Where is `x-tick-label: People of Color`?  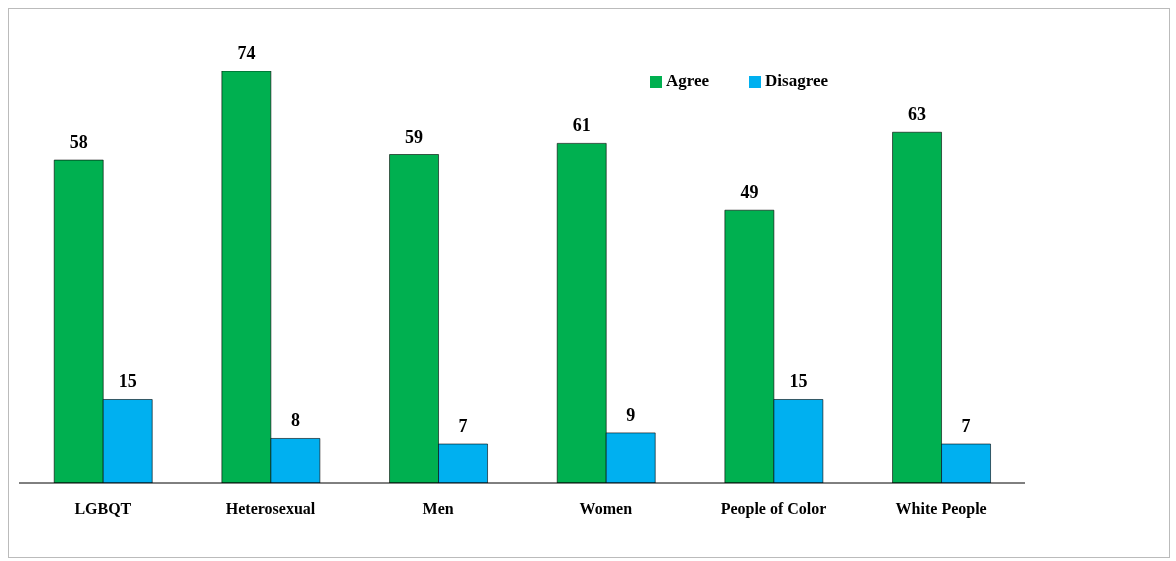 x-tick-label: People of Color is located at coordinates (773, 509).